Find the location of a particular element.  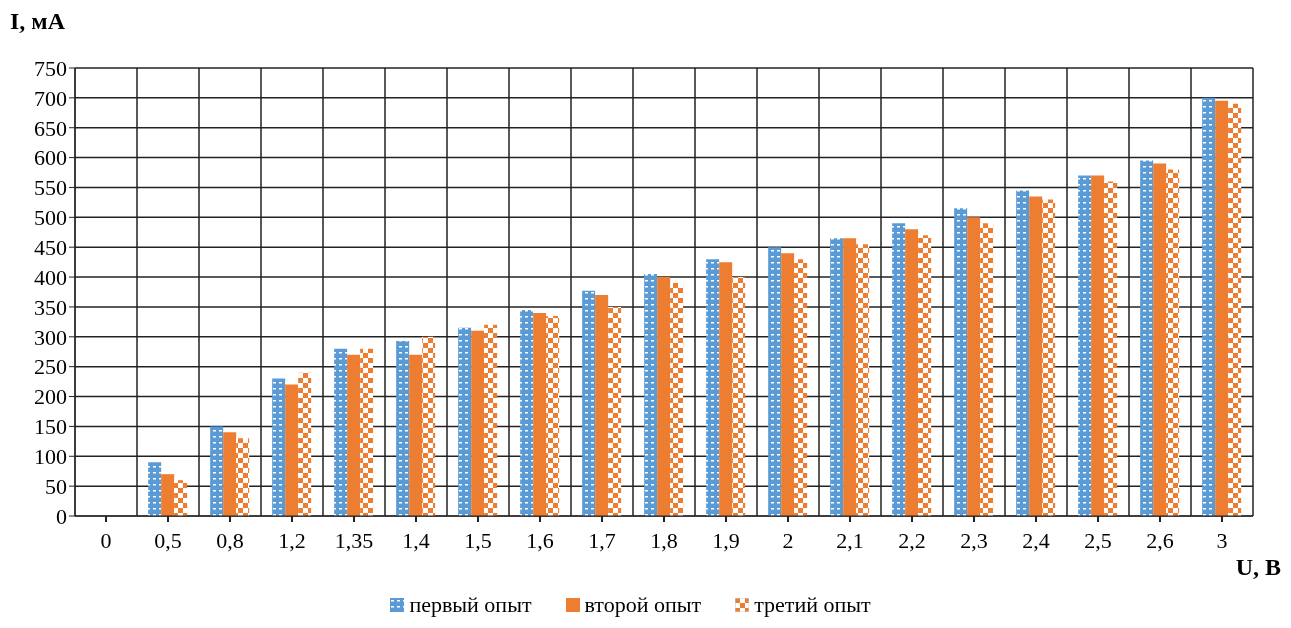

x-tick-label: 0,5 is located at coordinates (168, 540).